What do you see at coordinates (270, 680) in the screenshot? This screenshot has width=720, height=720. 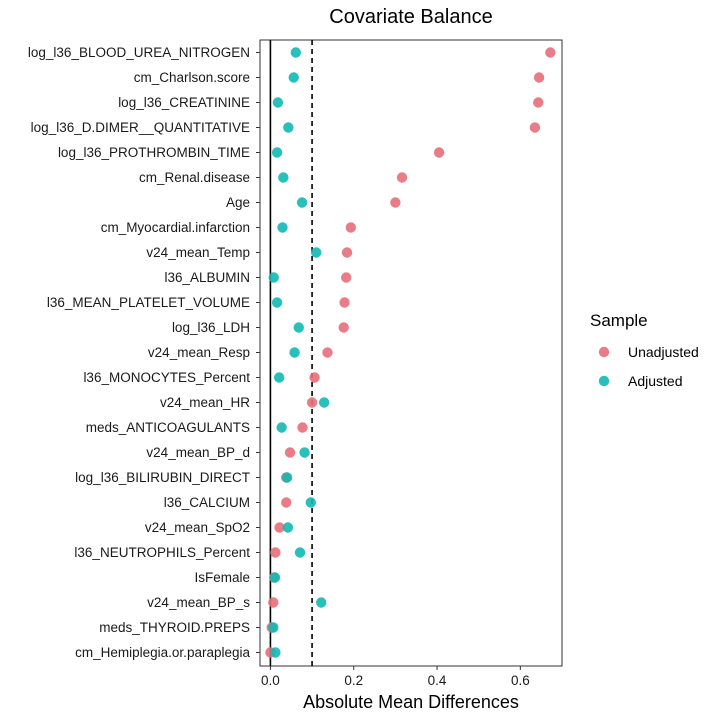 I see `x-tick-label: 0.0` at bounding box center [270, 680].